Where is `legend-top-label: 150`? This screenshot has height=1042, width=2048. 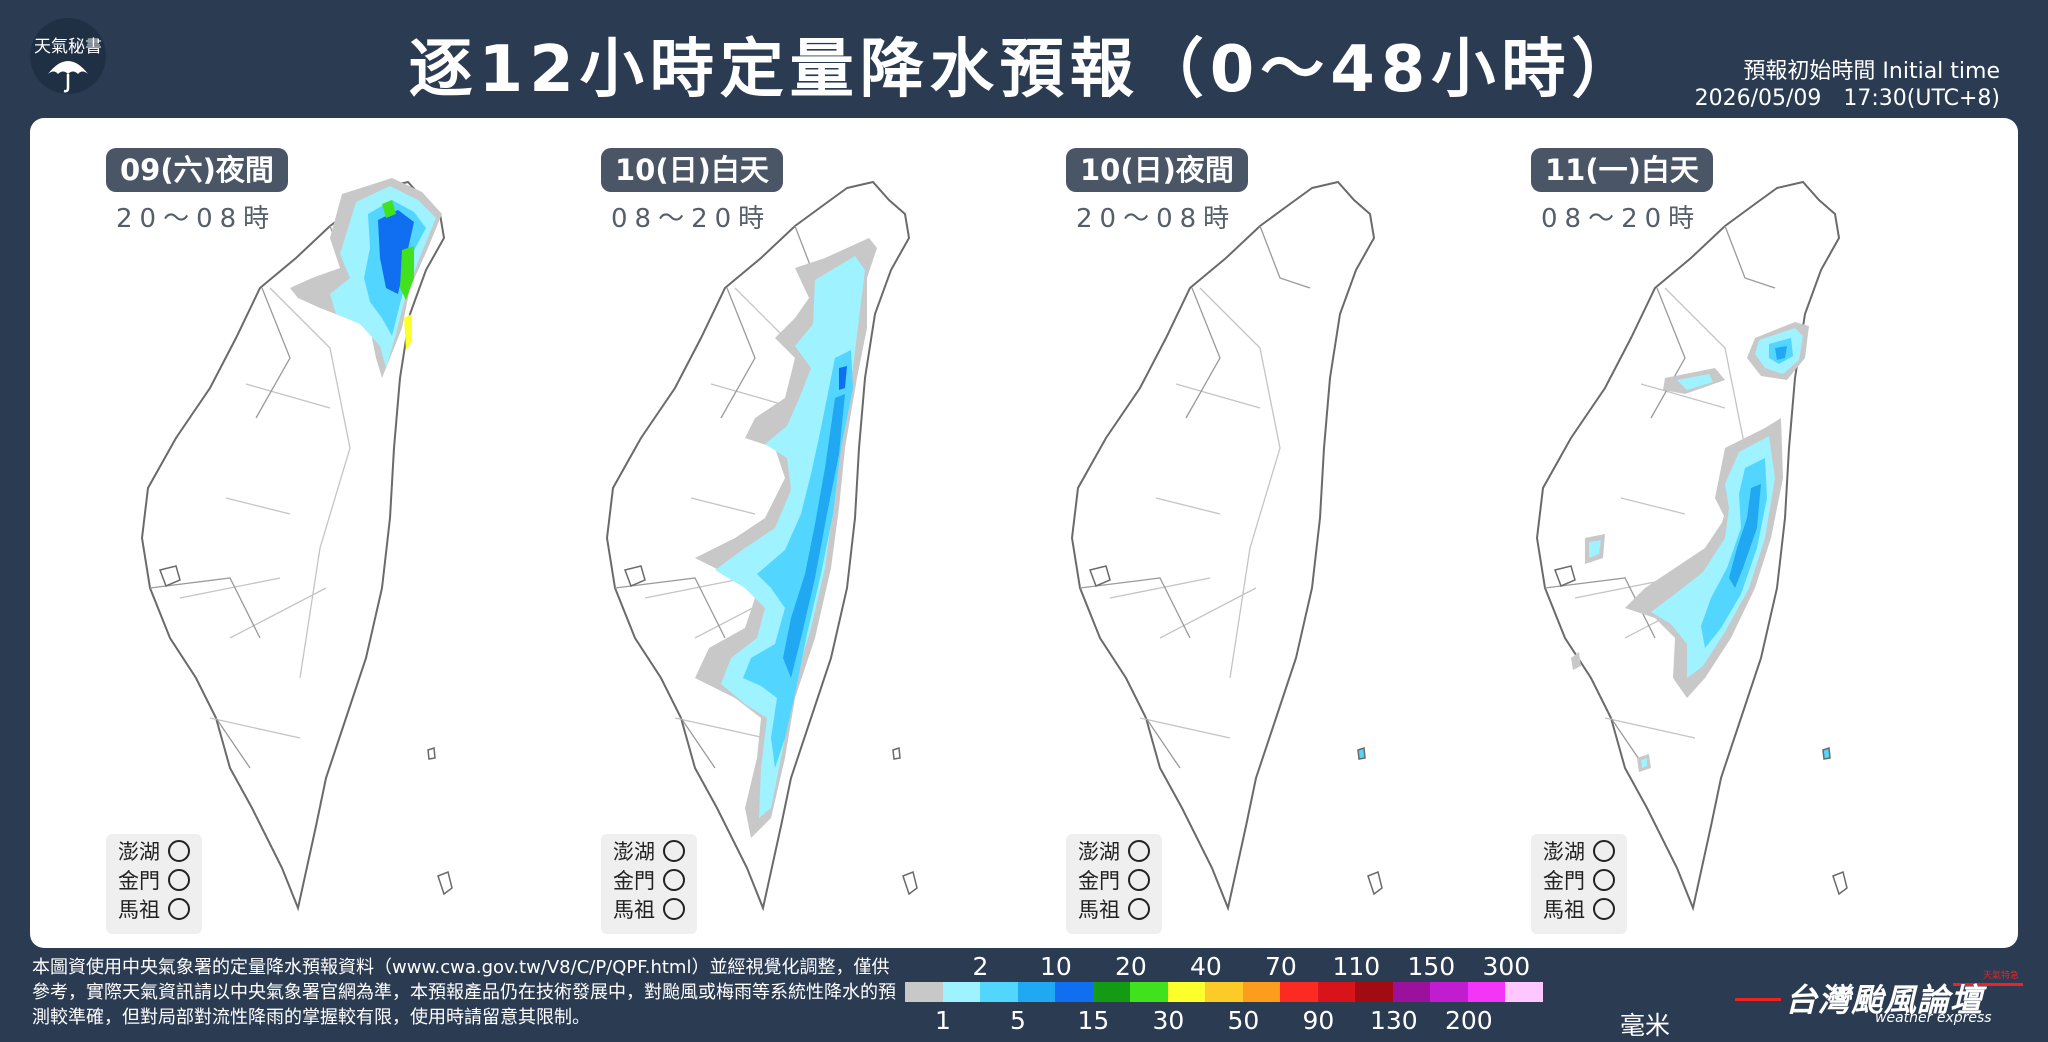 legend-top-label: 150 is located at coordinates (1431, 966).